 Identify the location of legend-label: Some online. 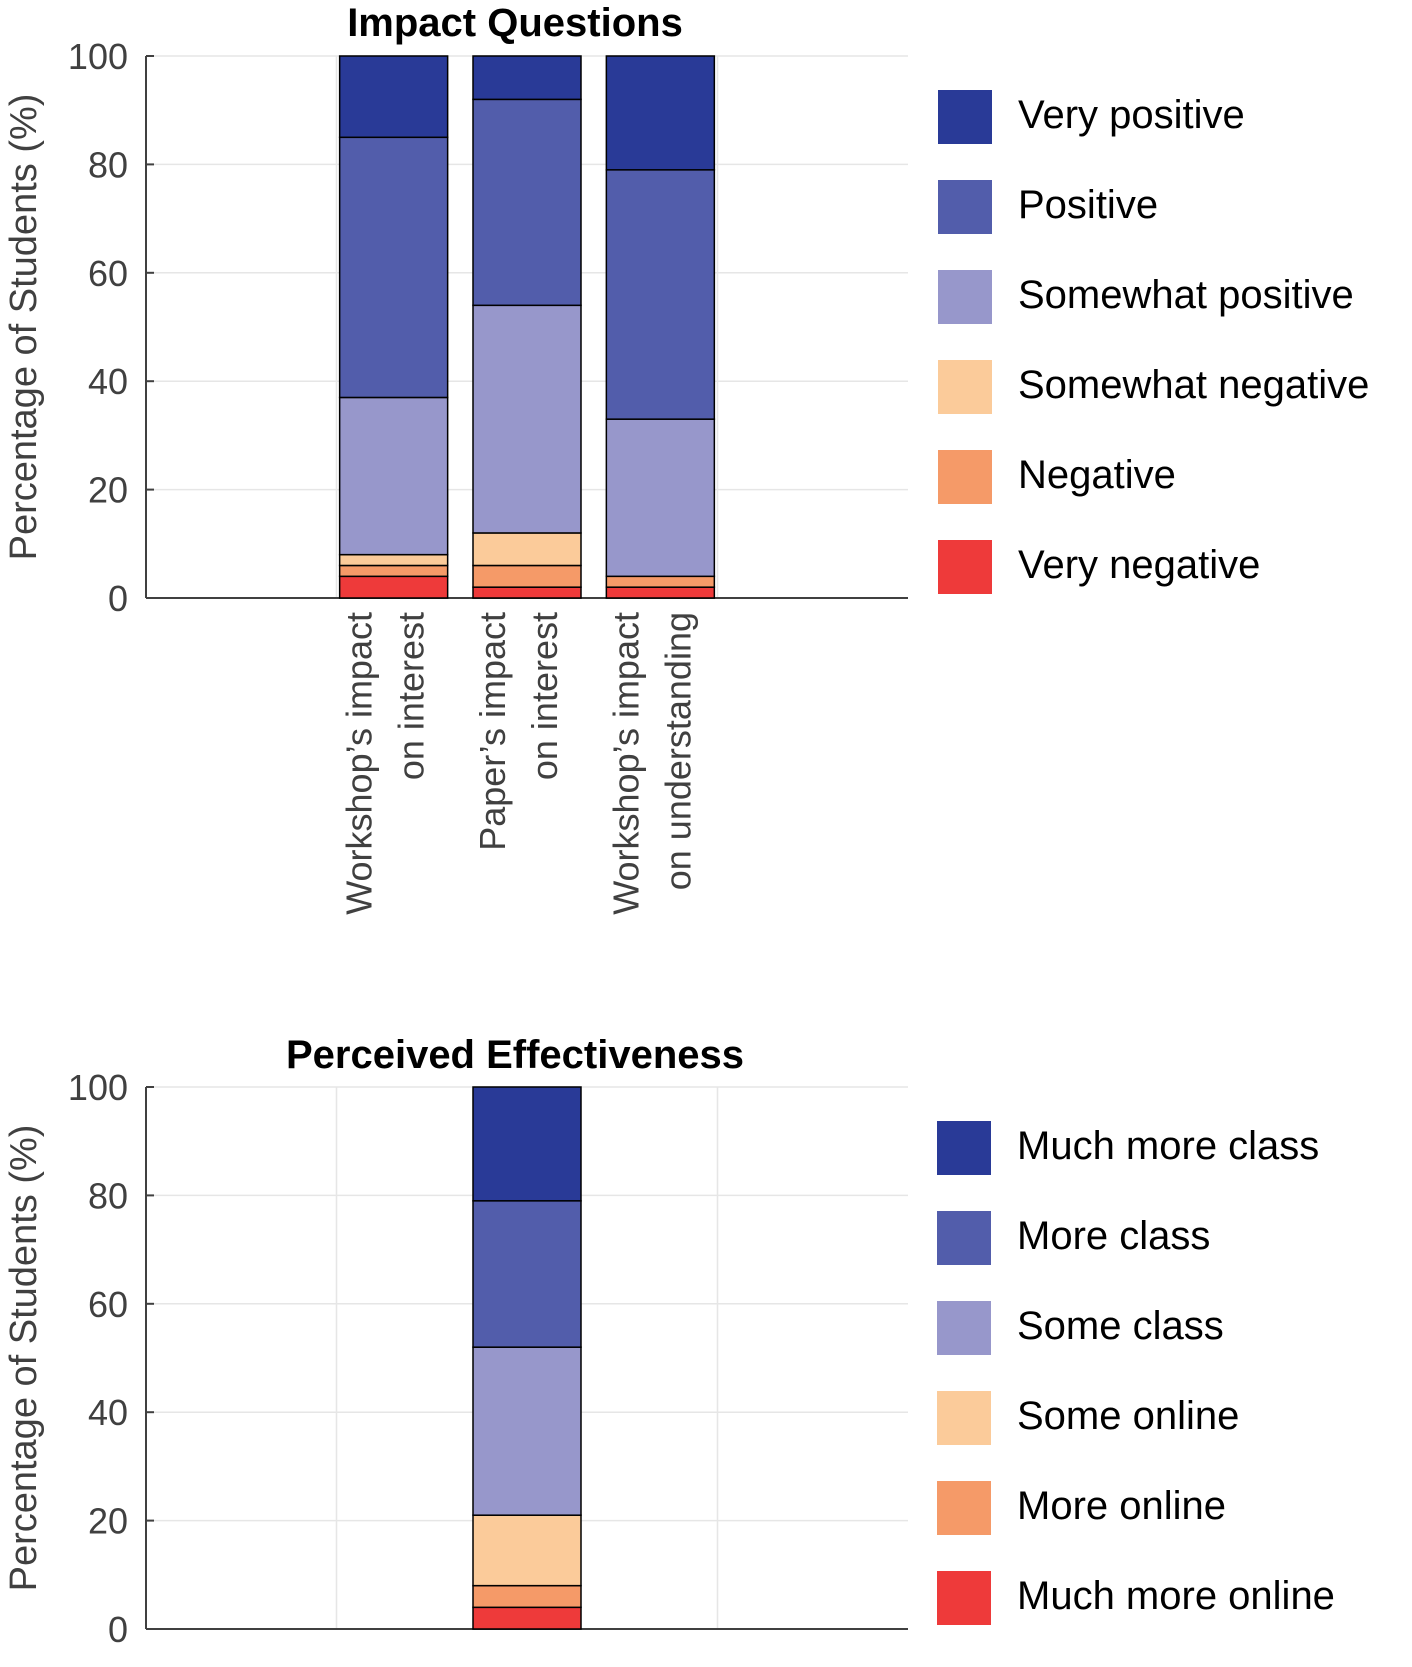
(1128, 1416).